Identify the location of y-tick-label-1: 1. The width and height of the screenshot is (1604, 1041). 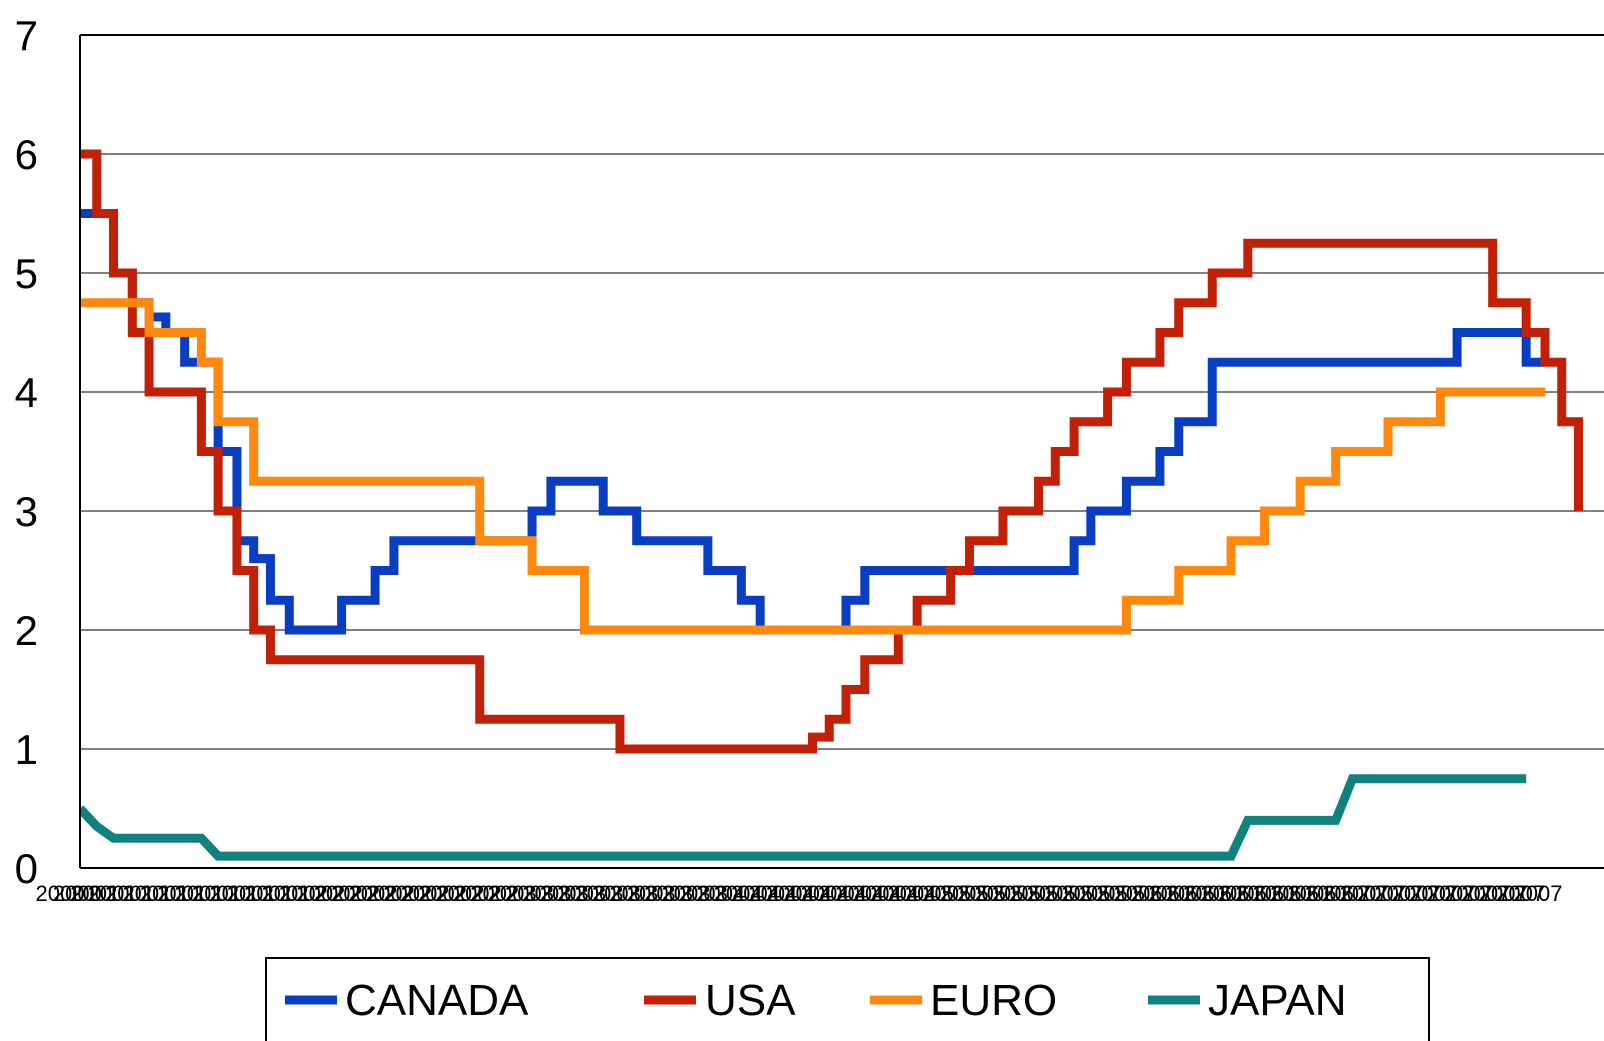
(26, 749).